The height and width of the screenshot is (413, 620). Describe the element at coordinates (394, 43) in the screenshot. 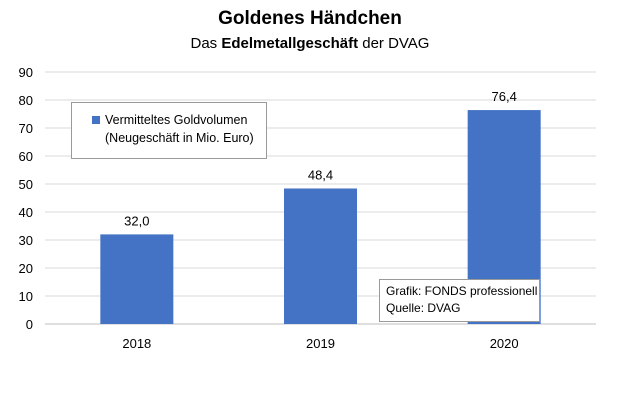

I see `subtitle-suffix: der DVAG` at that location.